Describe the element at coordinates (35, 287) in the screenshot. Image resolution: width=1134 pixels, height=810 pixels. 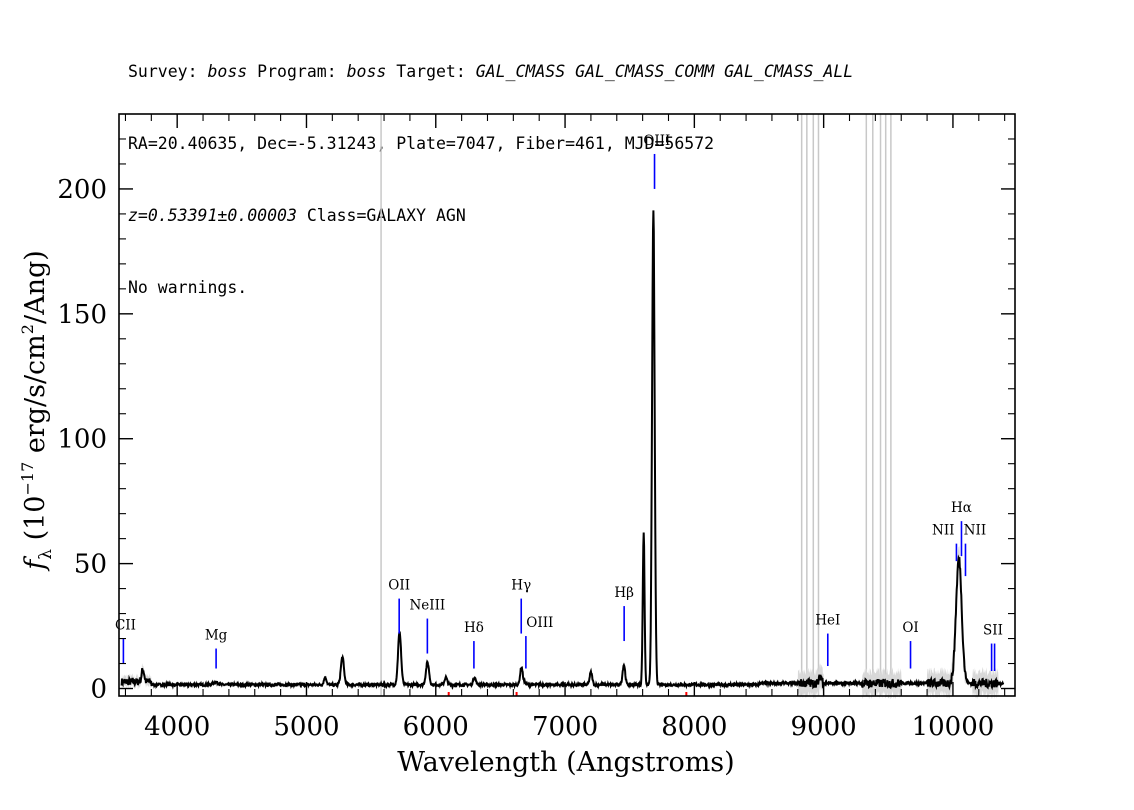
I see `y-axis-label-close: /Ang)` at that location.